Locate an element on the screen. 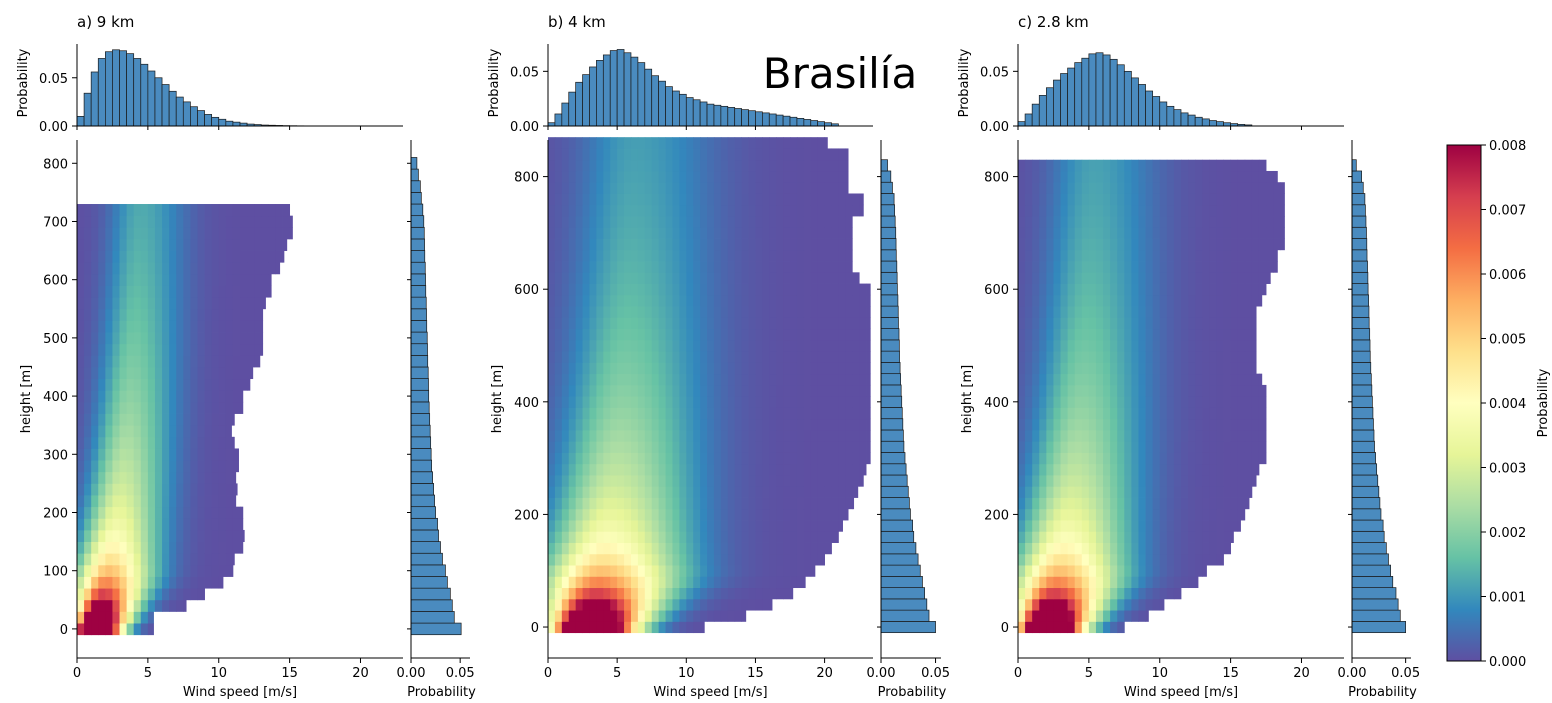 Image resolution: width=1552 pixels, height=703 pixels. side-hist-x-tick-label: 0.00 is located at coordinates (1352, 673).